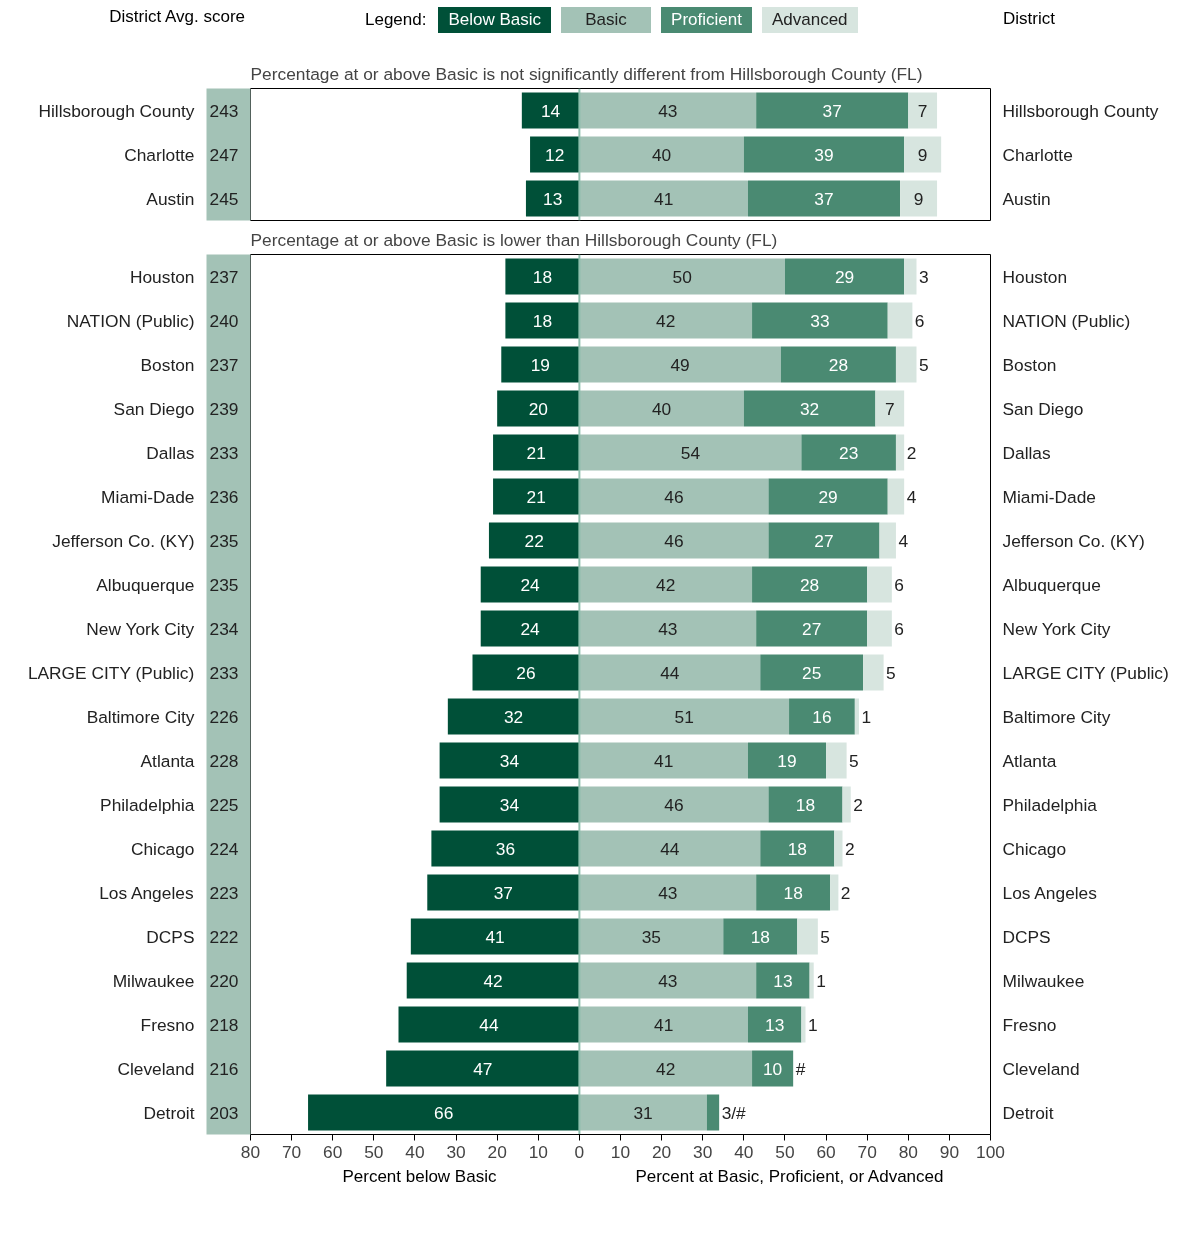 This screenshot has width=1193, height=1238. What do you see at coordinates (783, 980) in the screenshot?
I see `data-label: 13` at bounding box center [783, 980].